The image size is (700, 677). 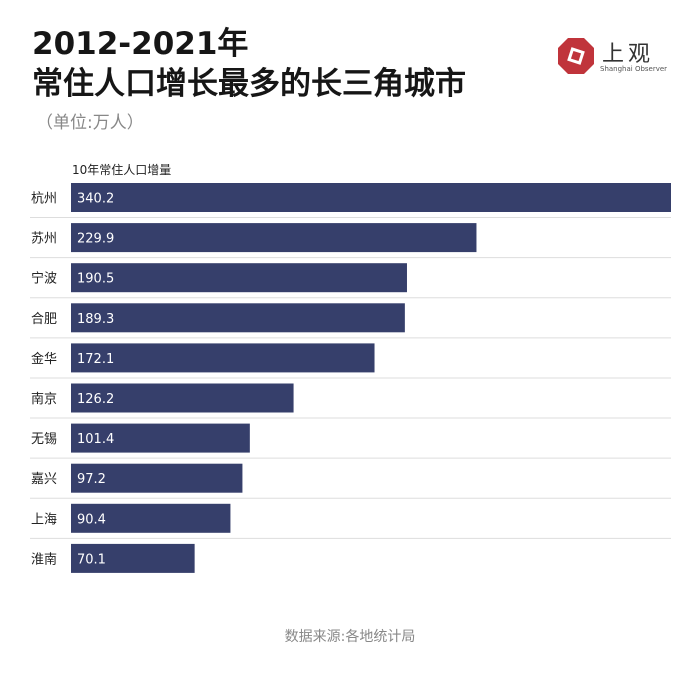 I want to click on category-label: 南京, so click(x=44, y=399).